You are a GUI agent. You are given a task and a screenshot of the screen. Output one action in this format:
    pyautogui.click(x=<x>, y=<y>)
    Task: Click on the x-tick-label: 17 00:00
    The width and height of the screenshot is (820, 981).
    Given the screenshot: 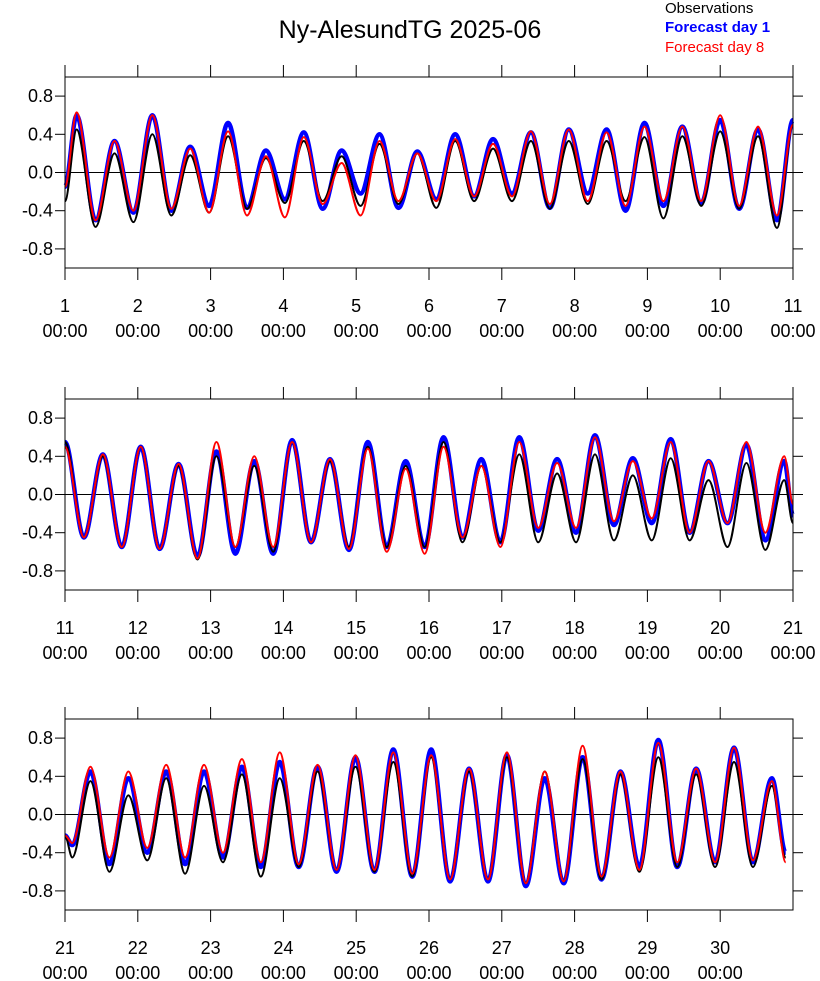 What is the action you would take?
    pyautogui.click(x=502, y=640)
    